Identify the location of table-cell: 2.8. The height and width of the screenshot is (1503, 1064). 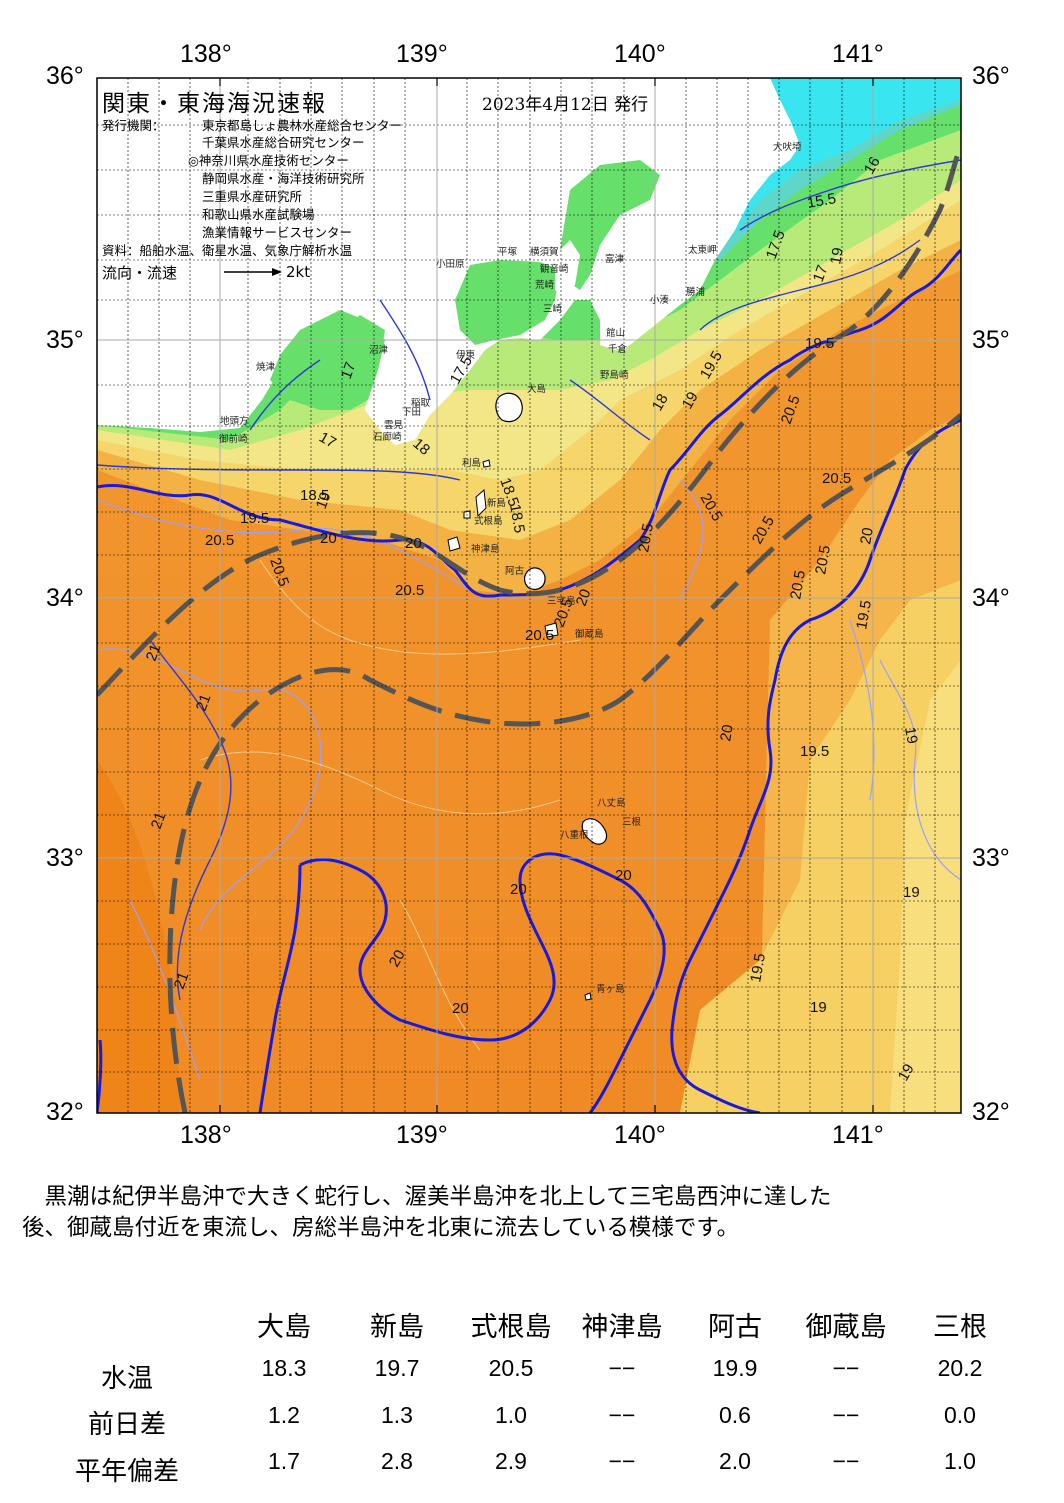
(397, 1461).